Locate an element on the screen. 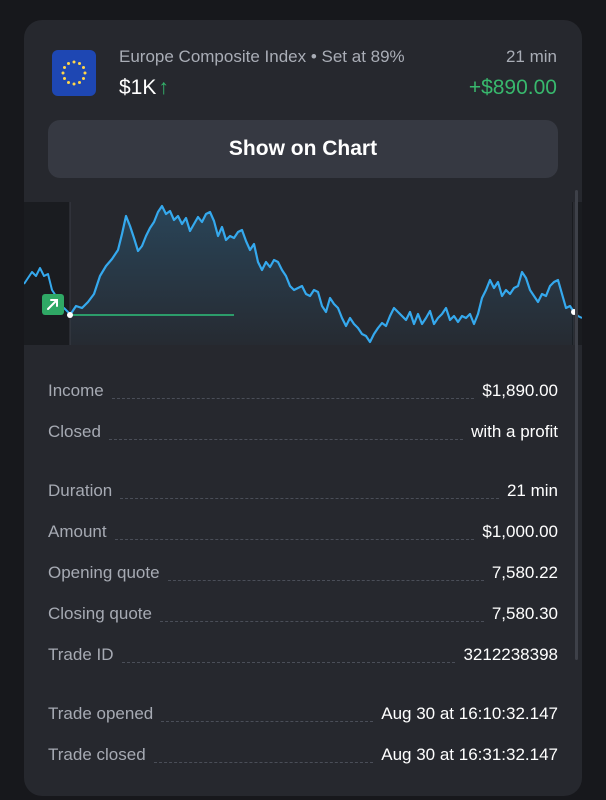 The height and width of the screenshot is (800, 606). trade-amount: $1K↑ is located at coordinates (144, 88).